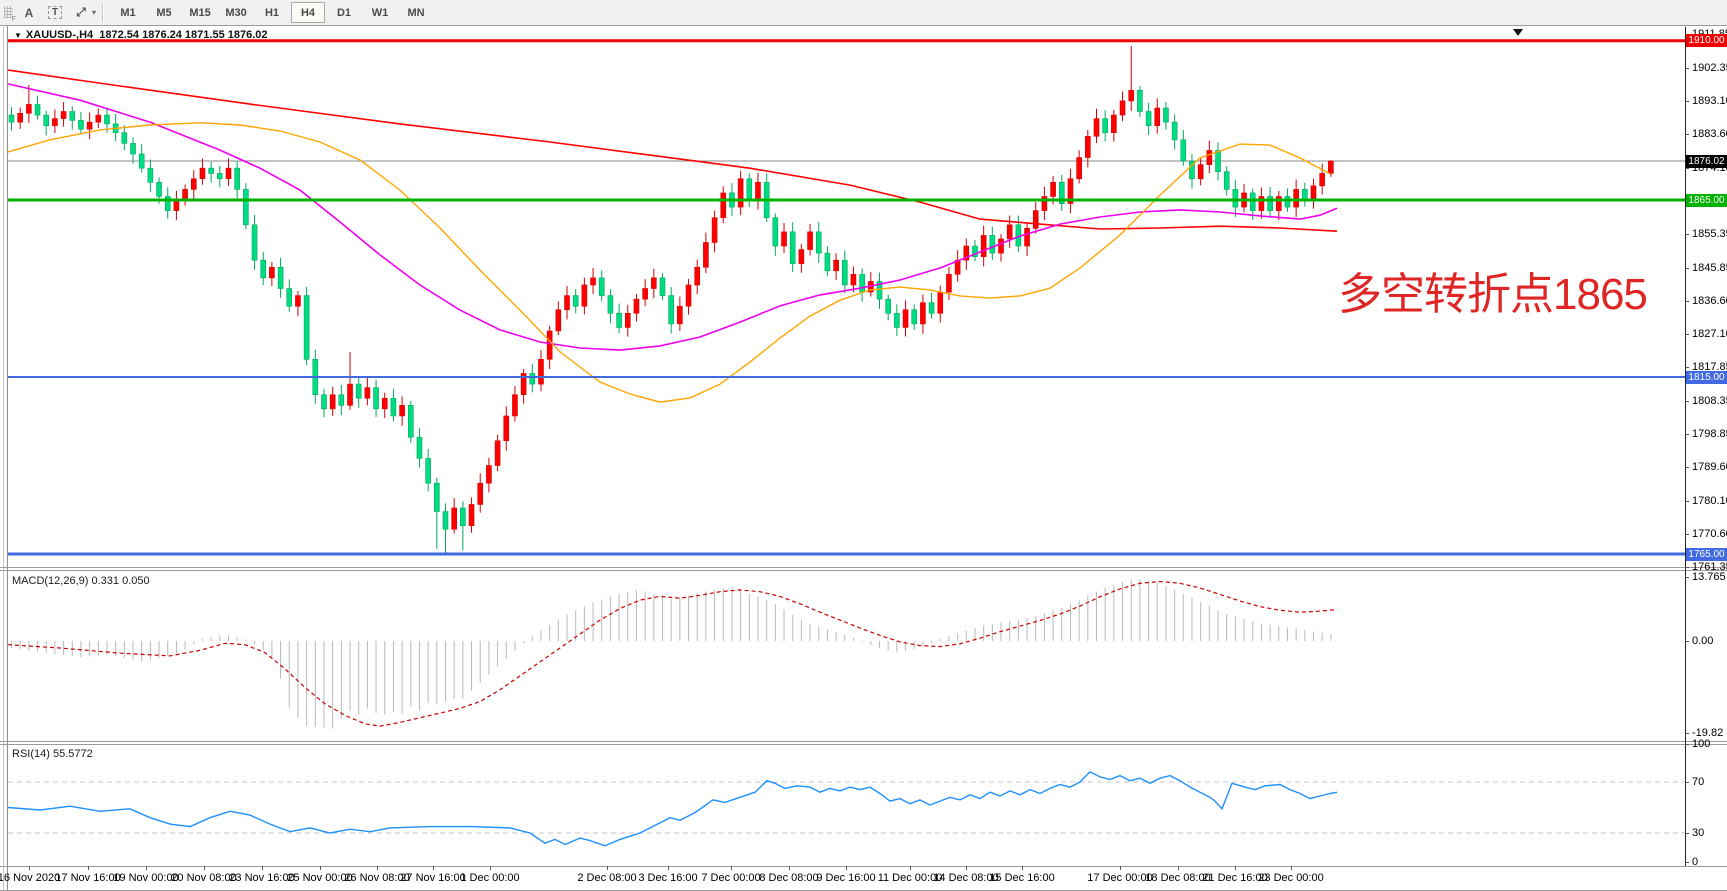 The height and width of the screenshot is (891, 1727). What do you see at coordinates (236, 12) in the screenshot?
I see `timeframe-button-m30: M30` at bounding box center [236, 12].